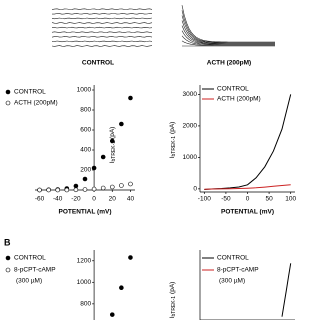  What do you see at coordinates (7, 242) in the screenshot?
I see `panel-label: B` at bounding box center [7, 242].